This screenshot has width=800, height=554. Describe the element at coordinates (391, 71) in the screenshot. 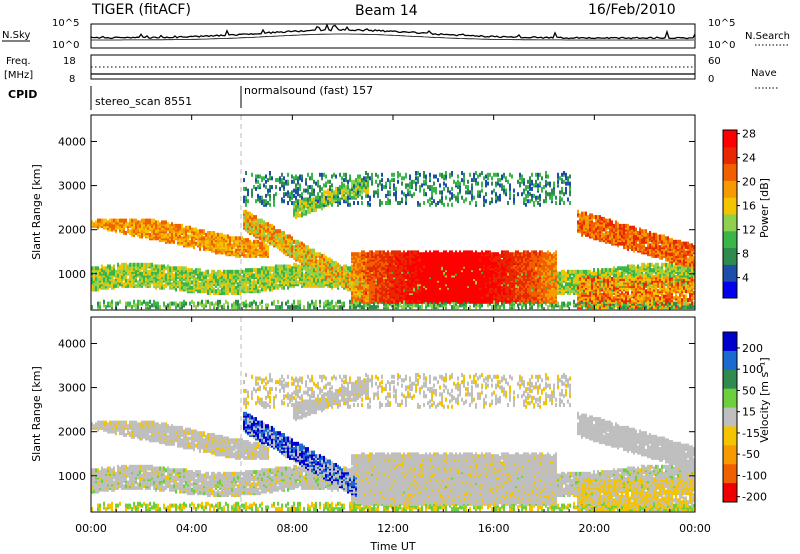

I see `freq-panel: Freq. [MHz] 18 8 60 0 Nave` at that location.